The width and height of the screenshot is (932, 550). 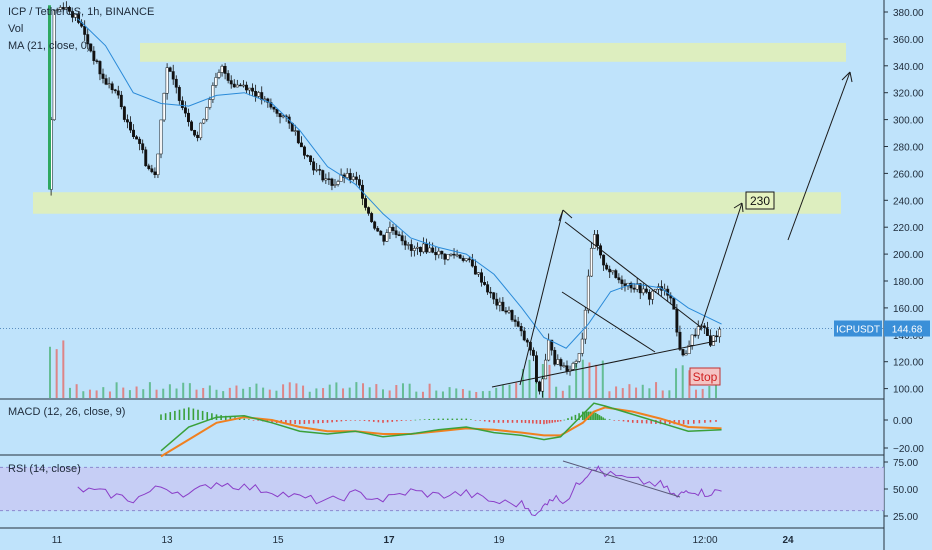 What do you see at coordinates (278, 540) in the screenshot?
I see `time-tick-label: 15` at bounding box center [278, 540].